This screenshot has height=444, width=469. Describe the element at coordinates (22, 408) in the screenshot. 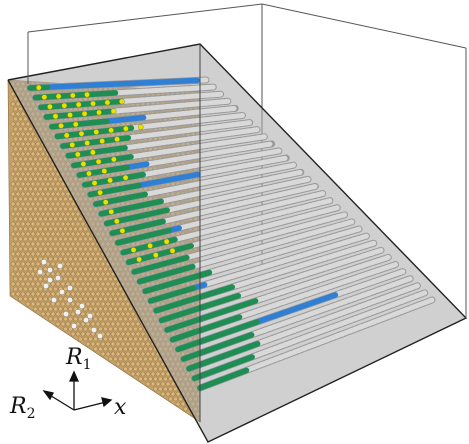

I see `axis-label-r2: R2` at that location.